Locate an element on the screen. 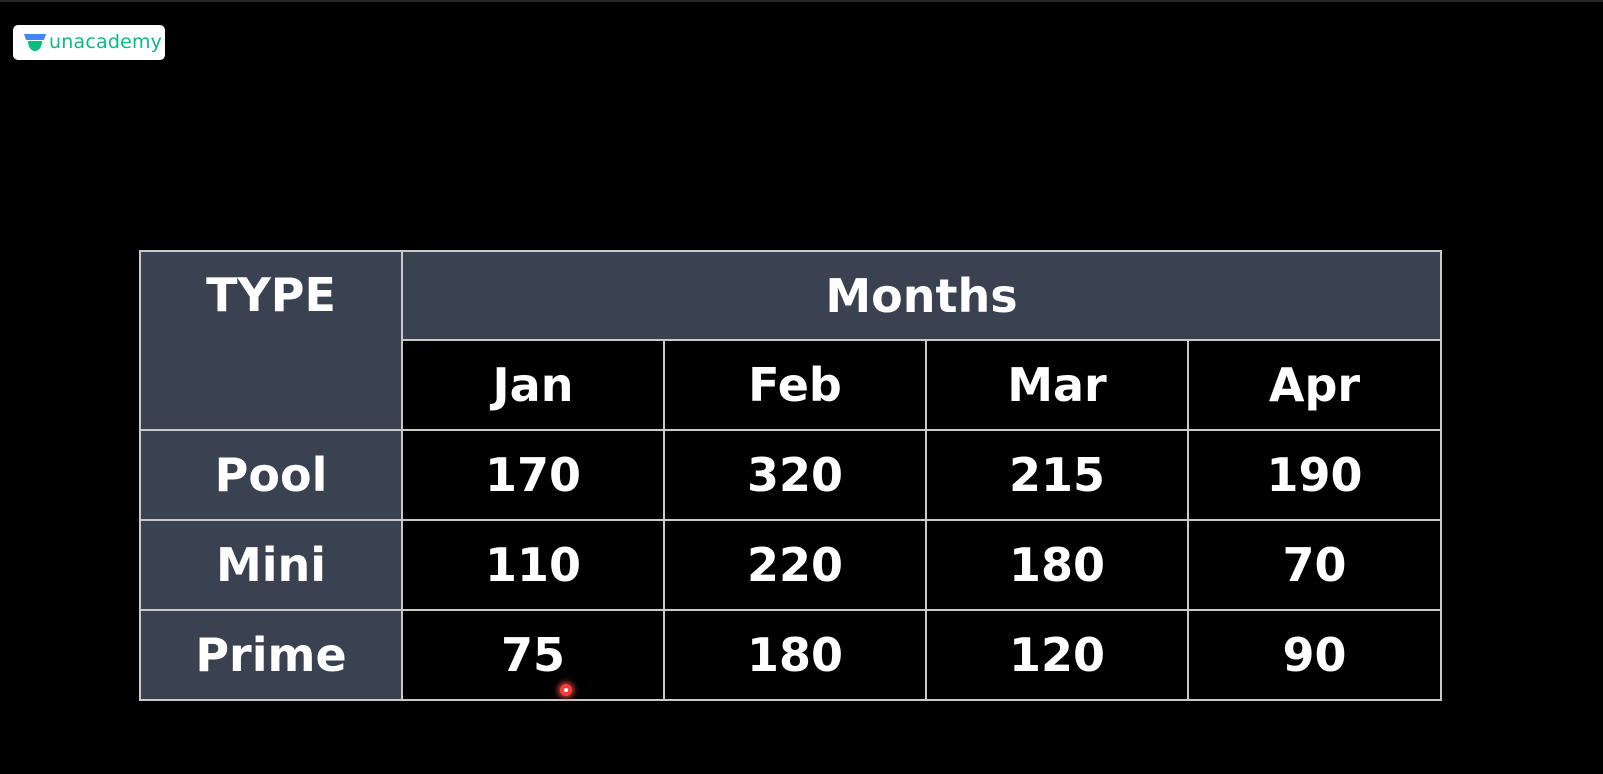  column-header-jan: Jan is located at coordinates (533, 385).